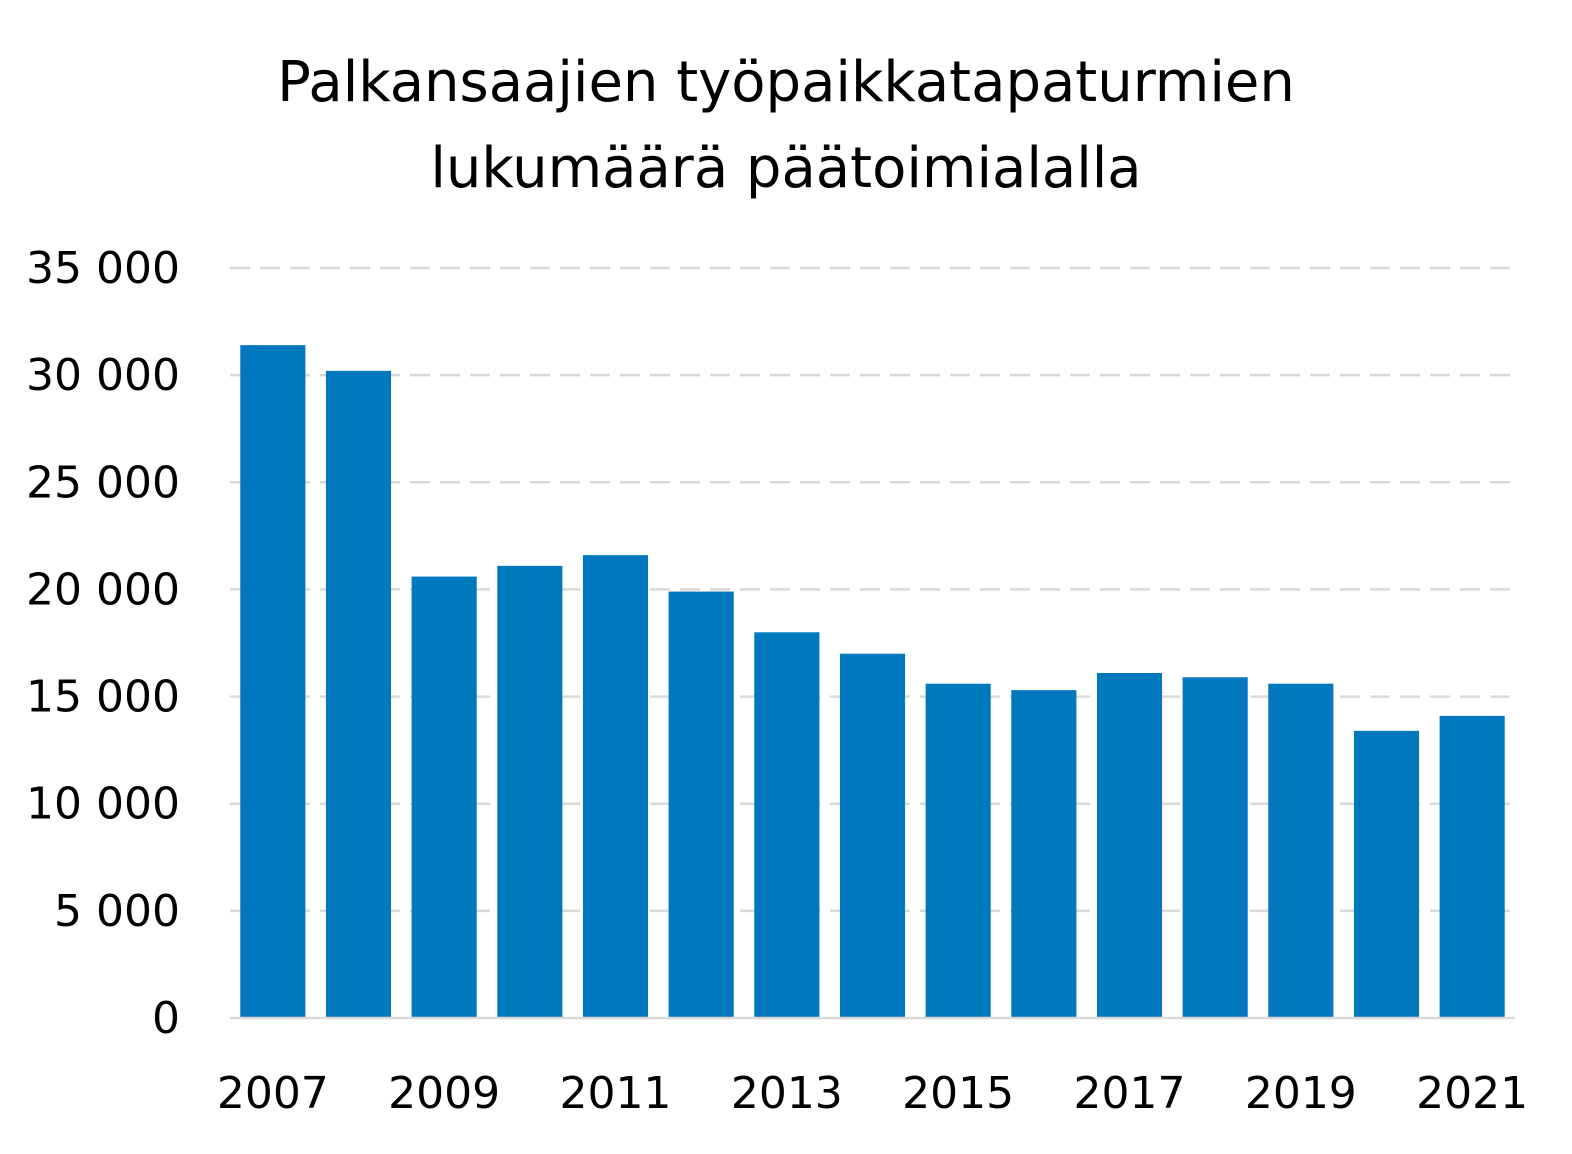  I want to click on x-tick-label: 2013, so click(787, 1093).